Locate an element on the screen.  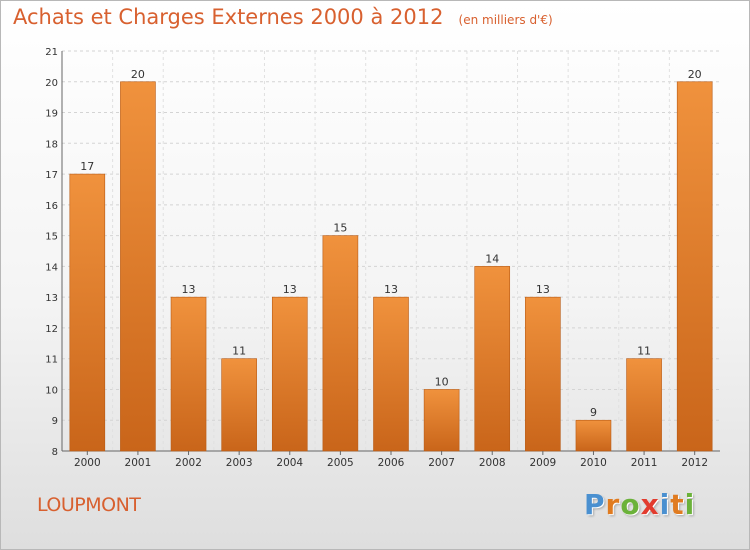
x-tick-label: 2010 is located at coordinates (593, 463).